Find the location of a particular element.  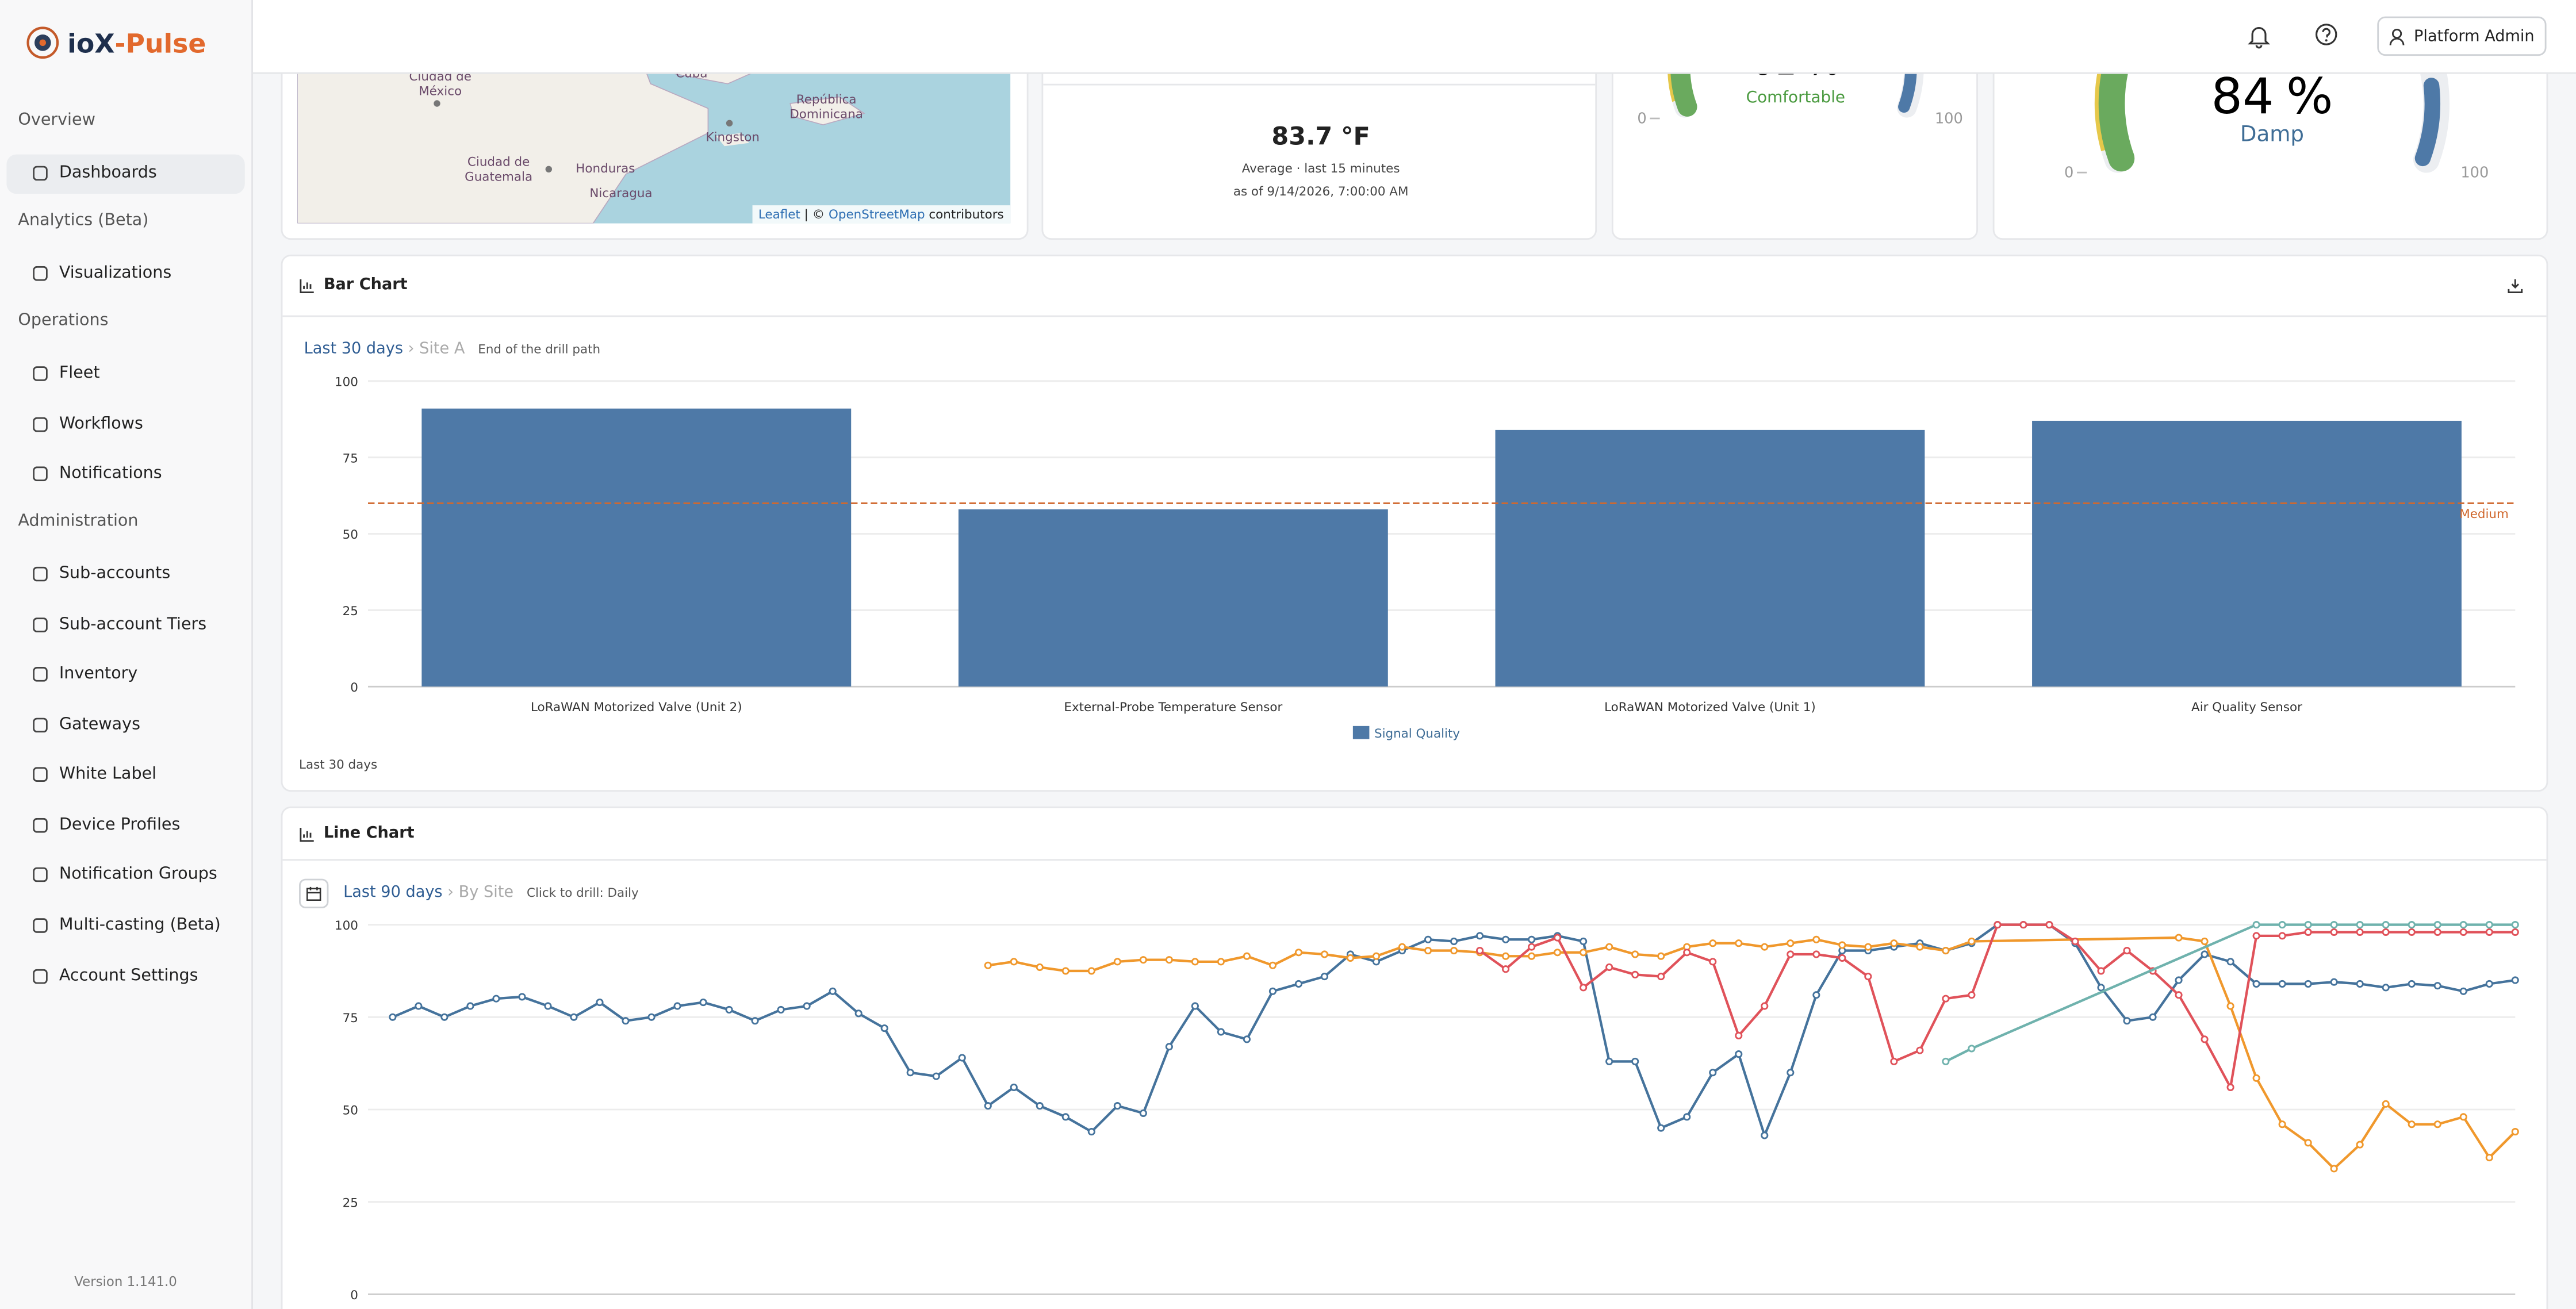

x-tick-label: External-Probe Temperature Sensor is located at coordinates (1173, 708).